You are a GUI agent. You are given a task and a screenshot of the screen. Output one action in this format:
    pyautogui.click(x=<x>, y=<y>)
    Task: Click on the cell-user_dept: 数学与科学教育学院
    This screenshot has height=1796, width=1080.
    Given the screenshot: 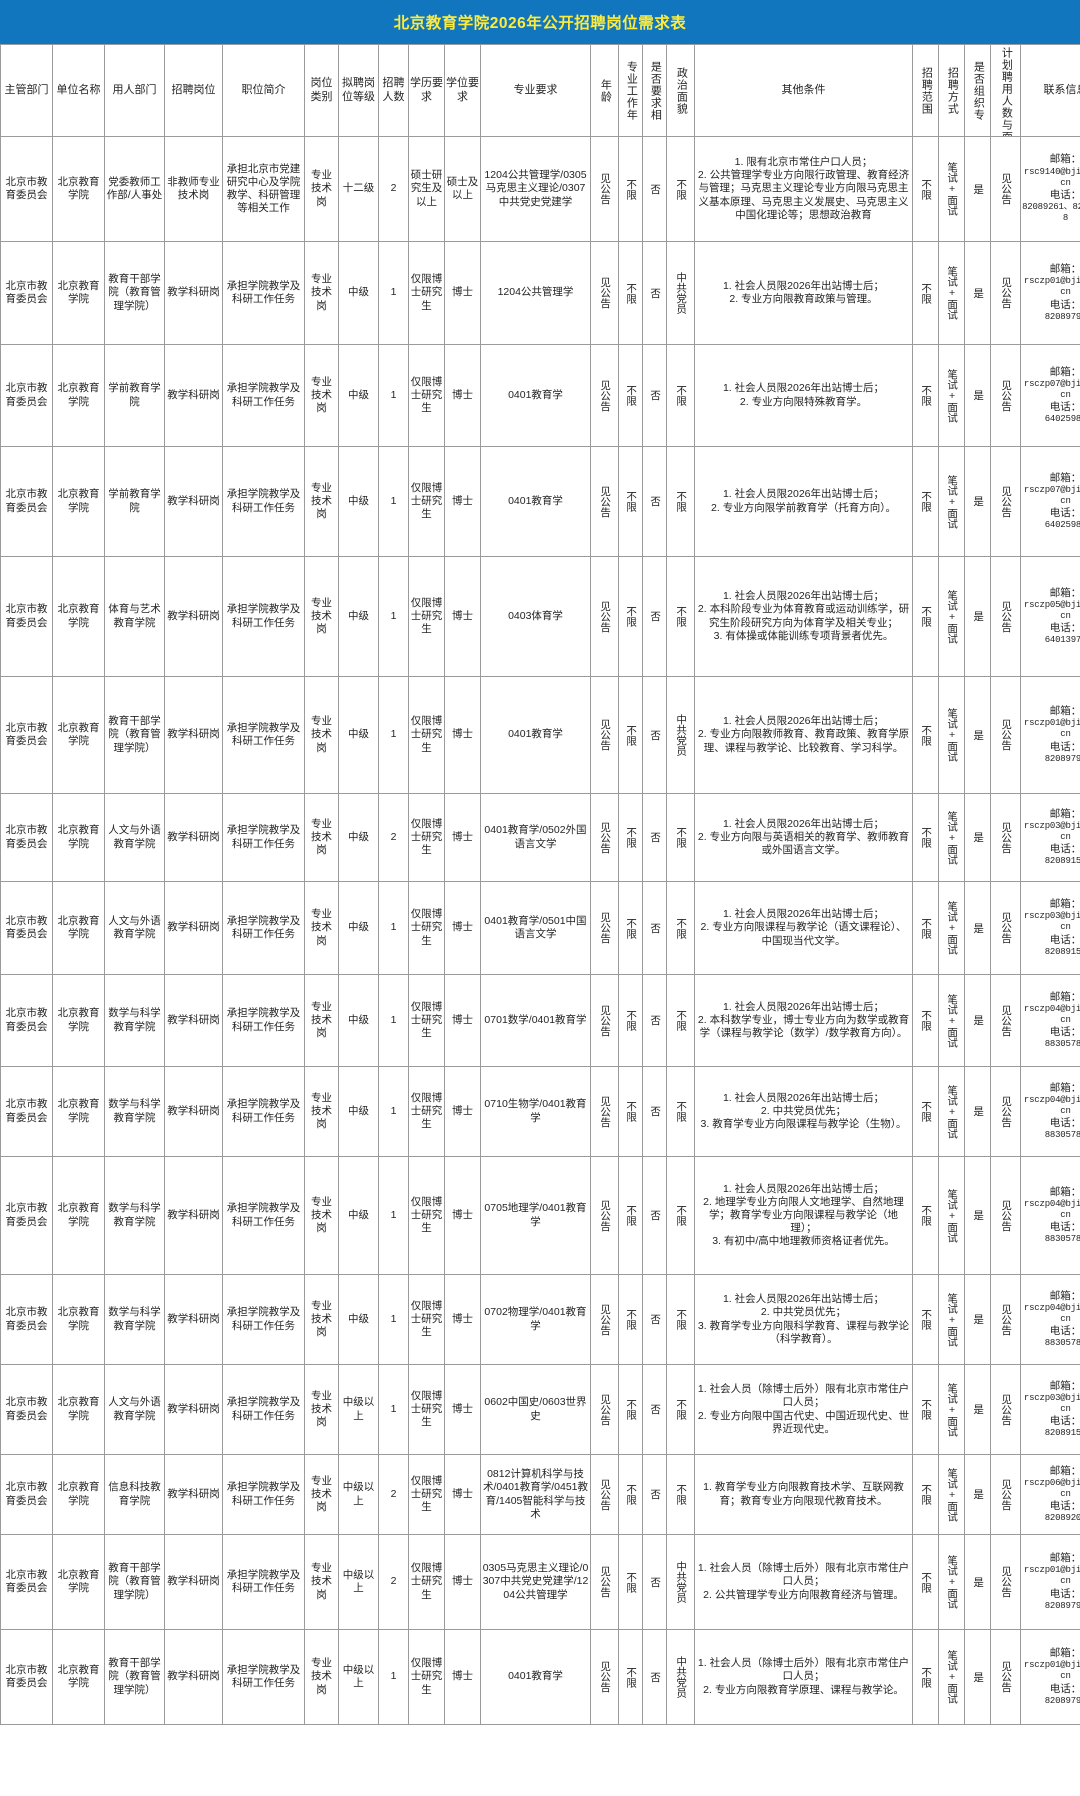 What is the action you would take?
    pyautogui.click(x=134, y=1215)
    